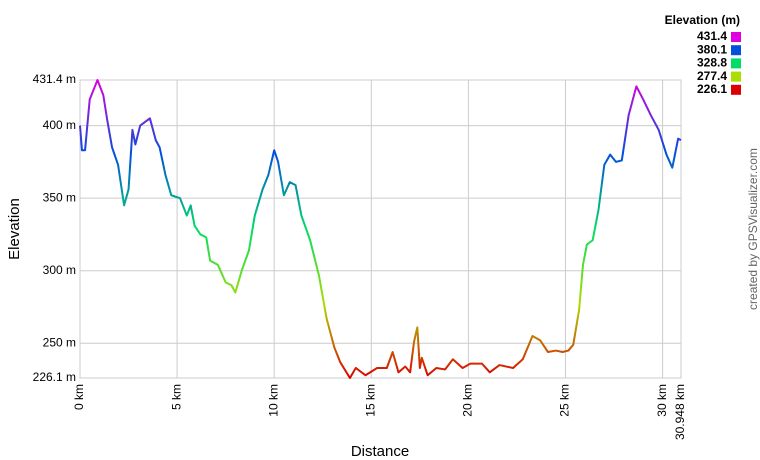 The height and width of the screenshot is (460, 760). I want to click on x-tick-label: 30 km, so click(662, 400).